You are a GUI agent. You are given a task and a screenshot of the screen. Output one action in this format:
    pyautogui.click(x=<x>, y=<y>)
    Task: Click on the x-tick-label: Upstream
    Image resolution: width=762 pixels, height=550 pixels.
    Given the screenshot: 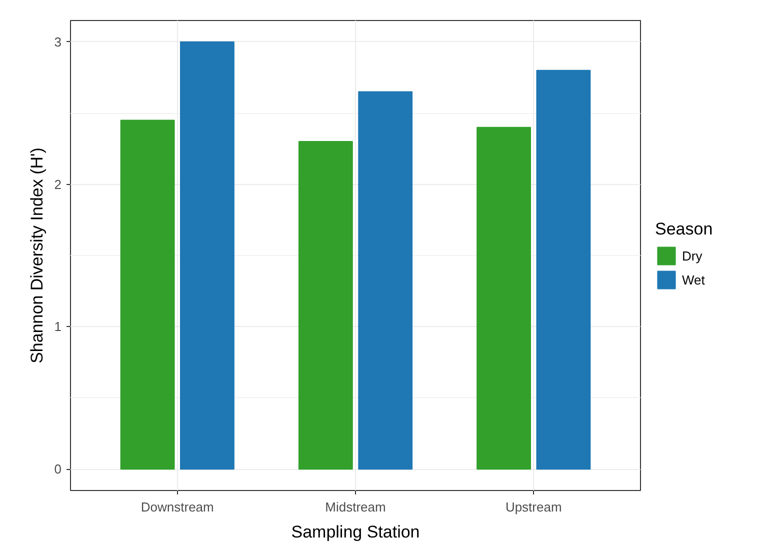 What is the action you would take?
    pyautogui.click(x=533, y=507)
    